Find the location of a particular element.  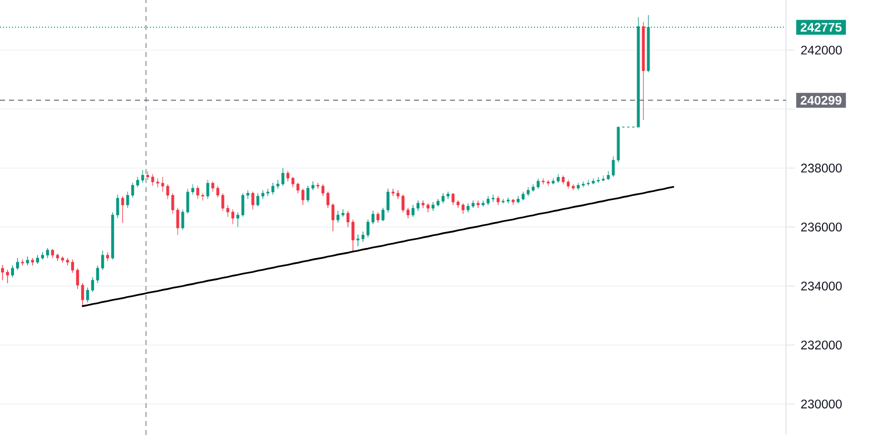

y-tick-label: 242000 is located at coordinates (821, 50).